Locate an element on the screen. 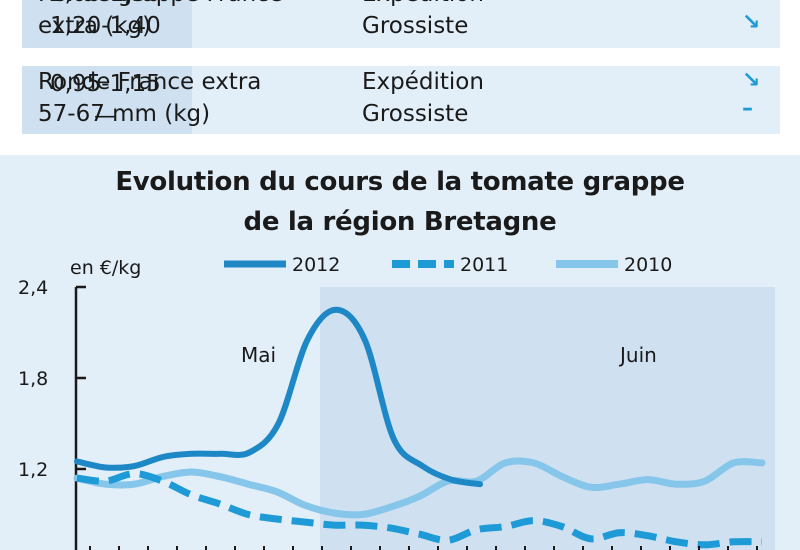  product-cell: Ronde France extra 57-67 mm (kg) is located at coordinates (188, 98).